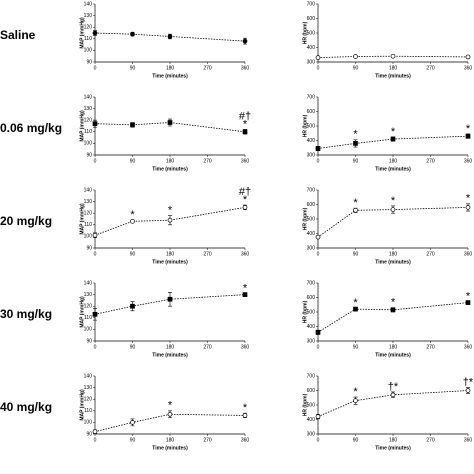 The image size is (474, 474). I want to click on row-label: 40 mg/kg, so click(26, 407).